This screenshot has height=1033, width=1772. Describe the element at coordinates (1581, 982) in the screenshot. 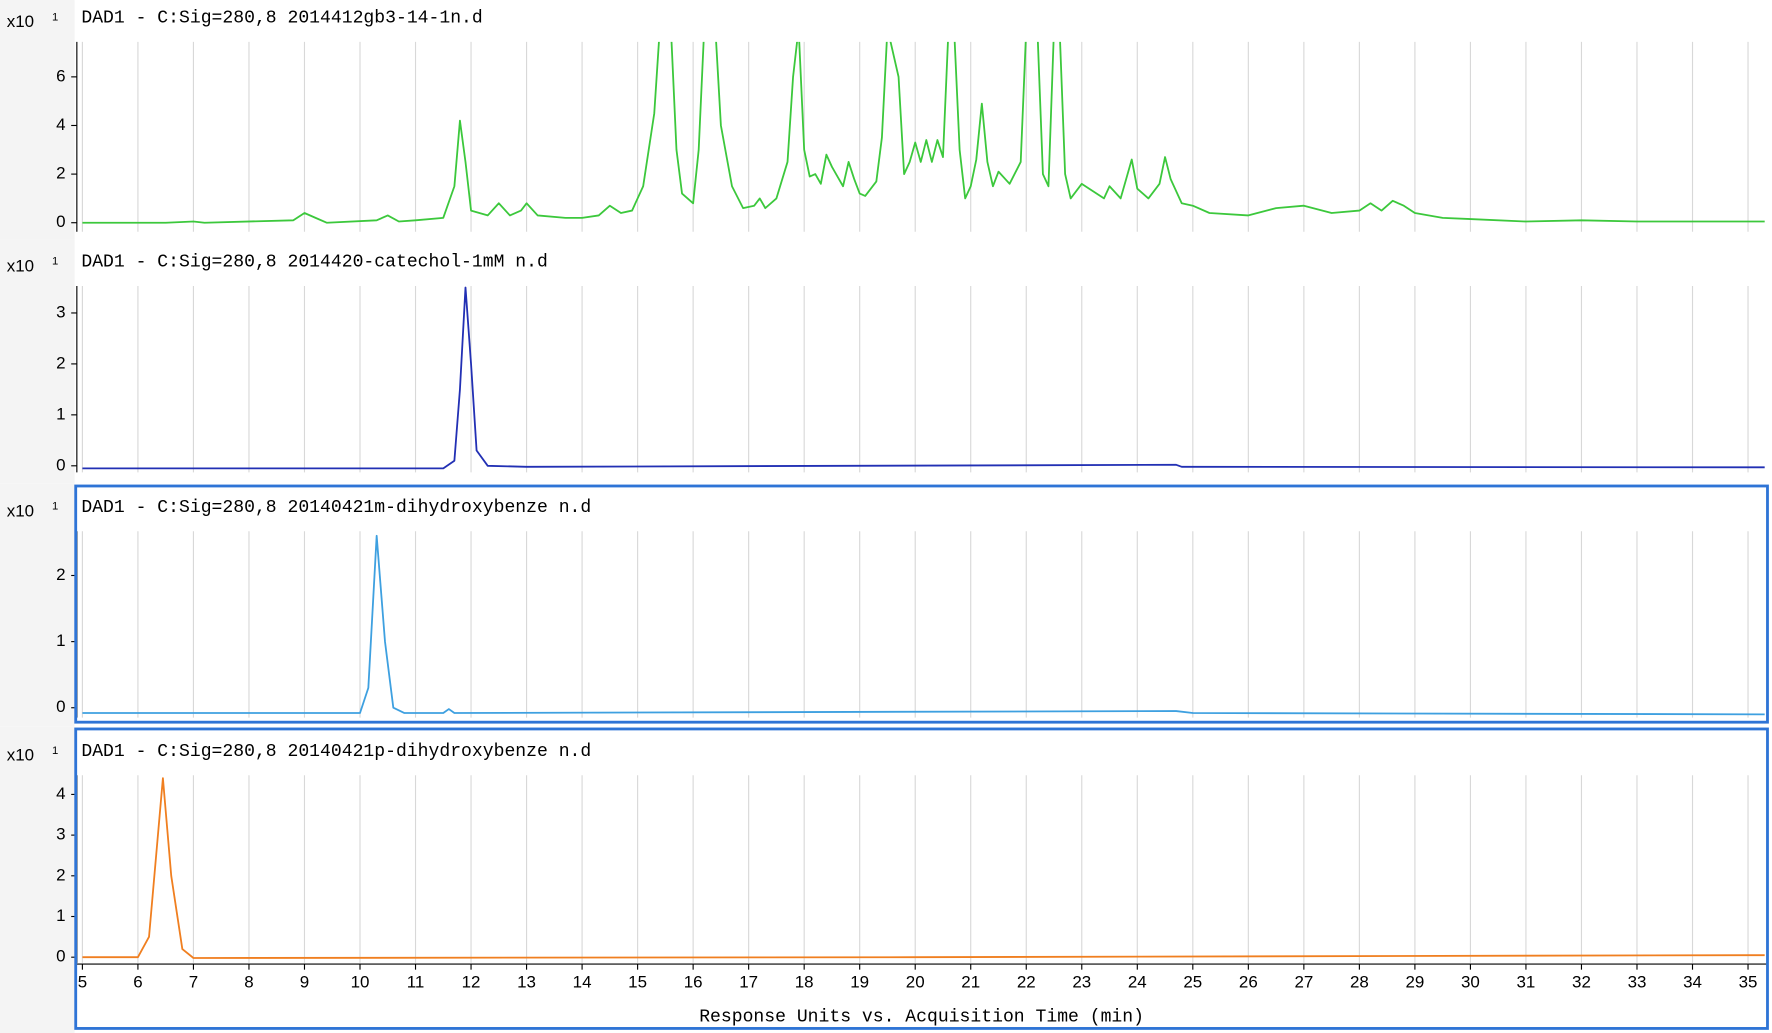

I see `x-tick-label: 32` at that location.